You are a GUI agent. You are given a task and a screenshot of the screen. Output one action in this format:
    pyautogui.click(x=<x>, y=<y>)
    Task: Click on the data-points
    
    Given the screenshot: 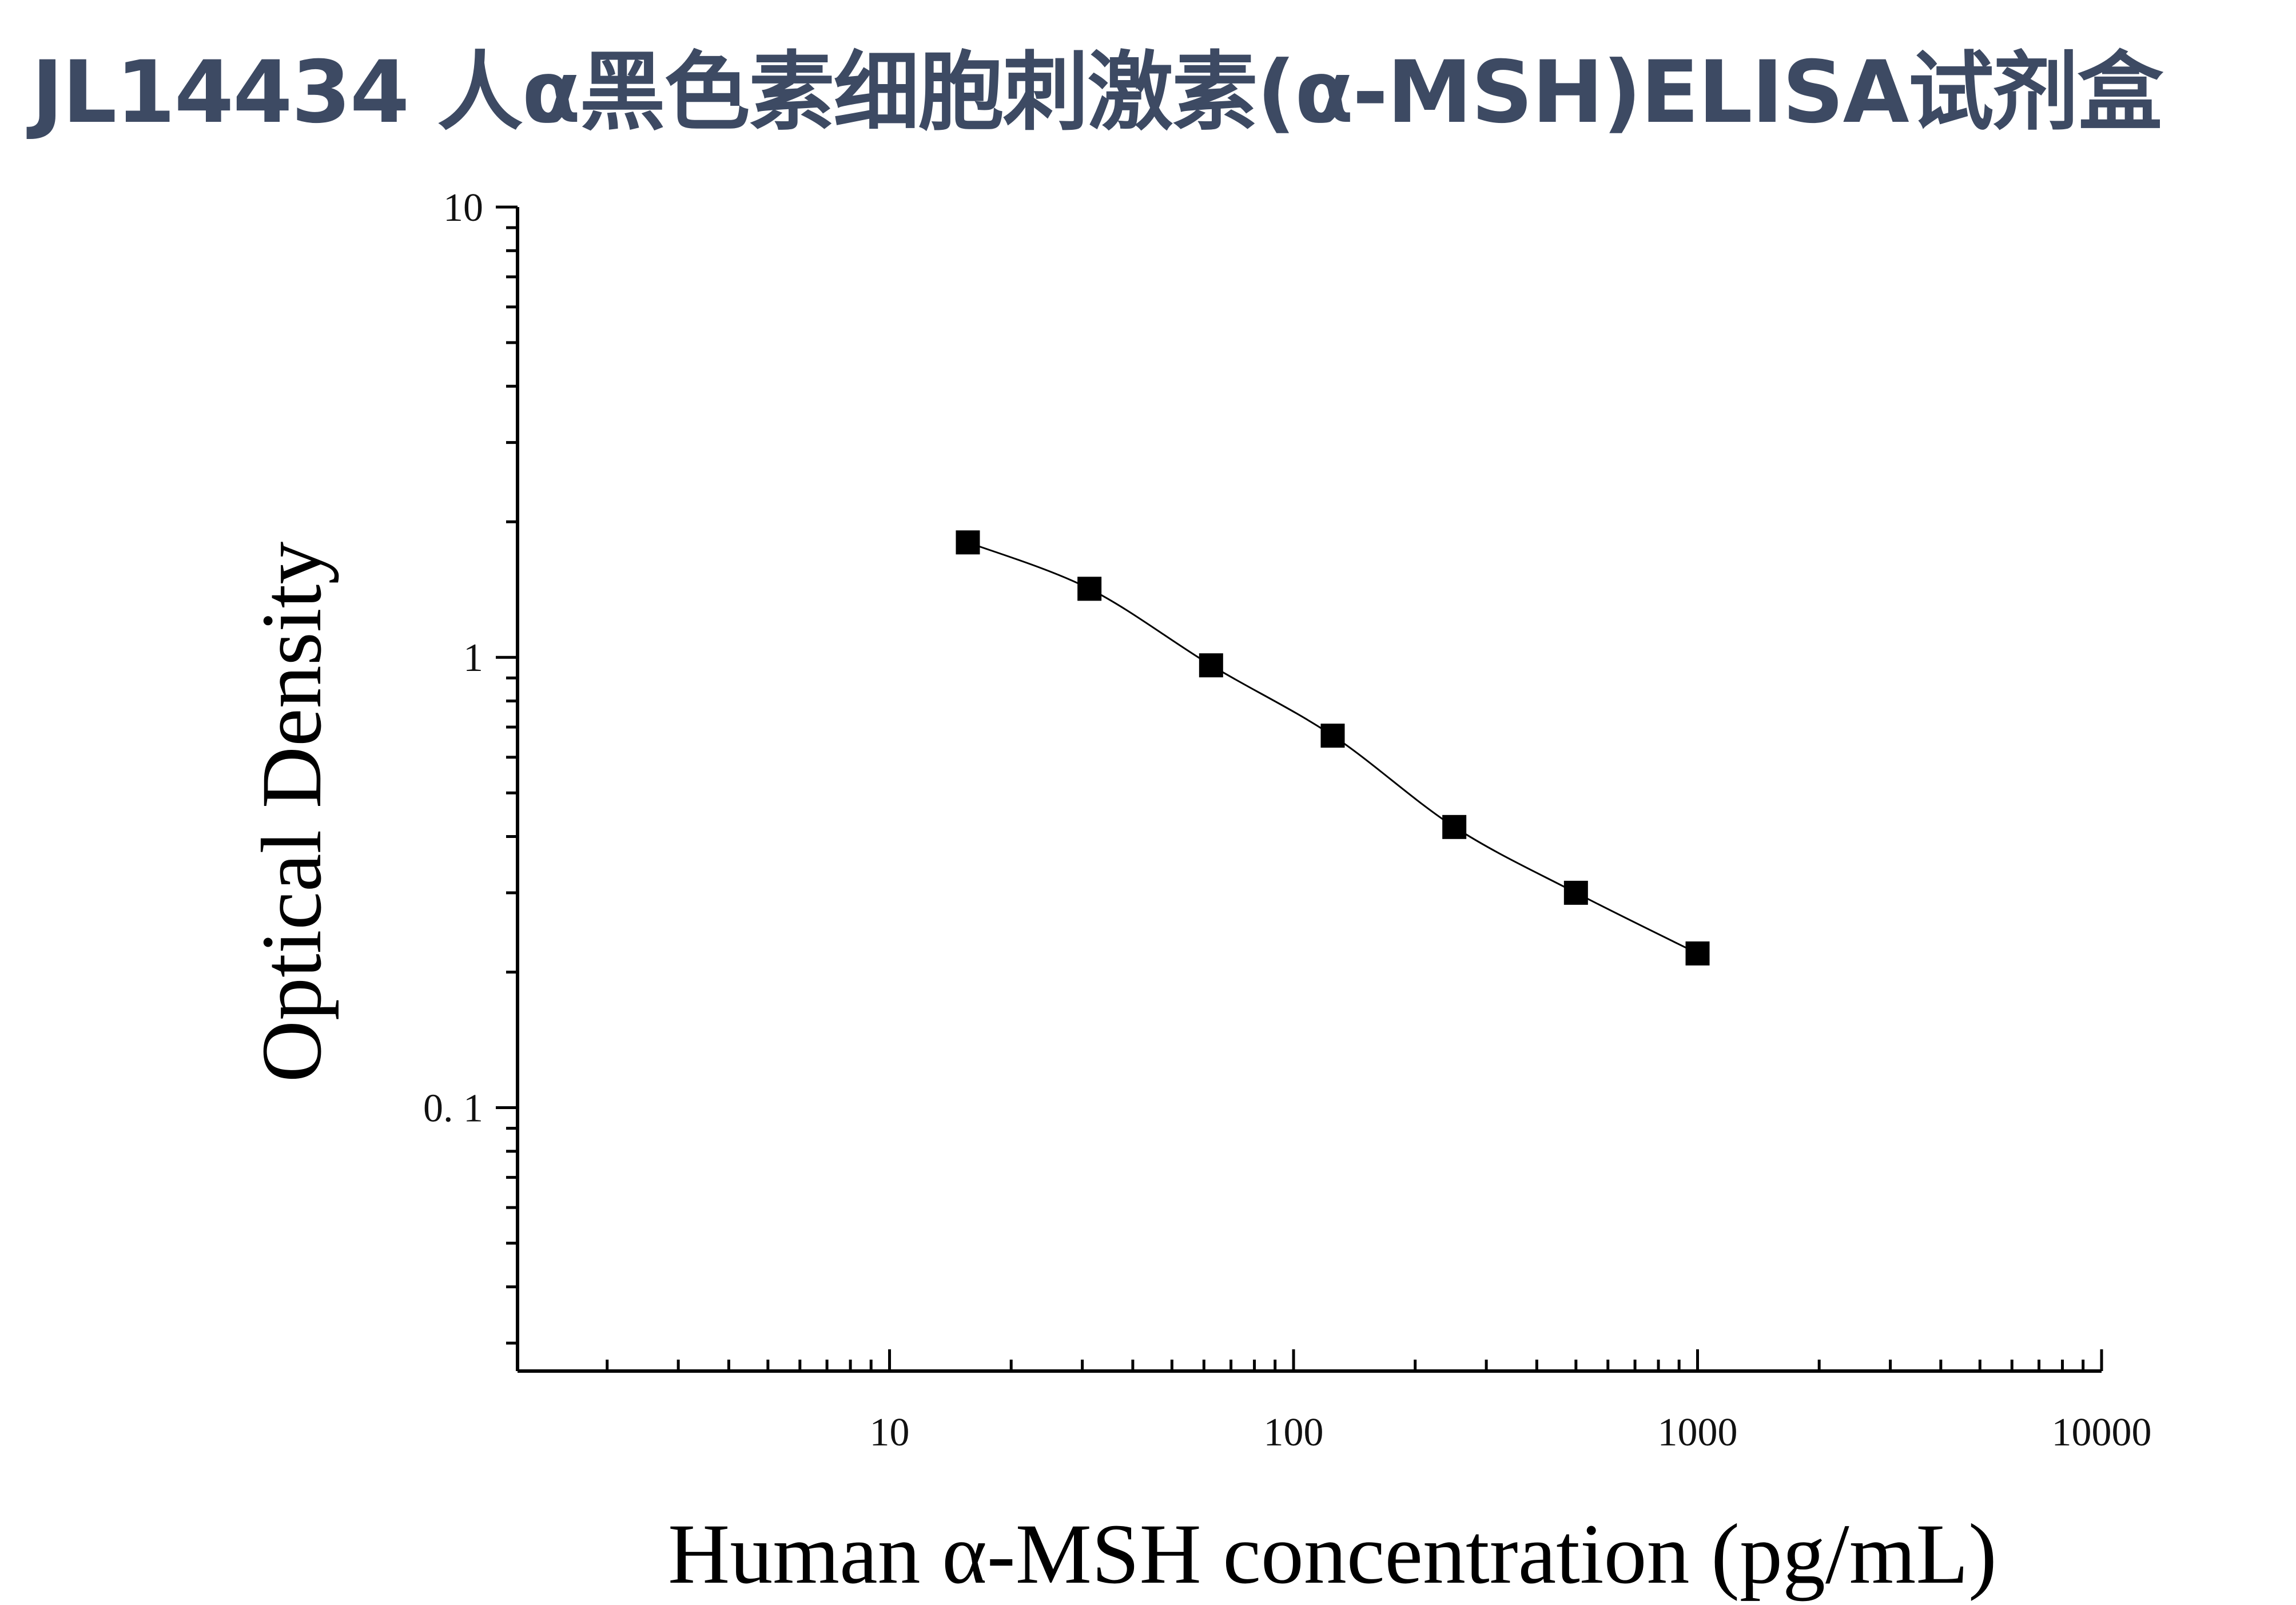 What is the action you would take?
    pyautogui.click(x=1333, y=748)
    